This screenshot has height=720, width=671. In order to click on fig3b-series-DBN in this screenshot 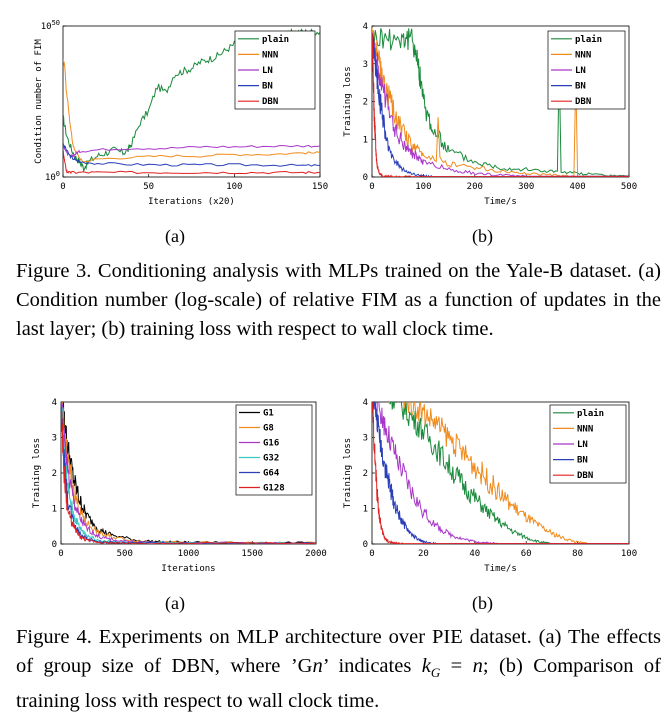, I will do `click(500, 105)`.